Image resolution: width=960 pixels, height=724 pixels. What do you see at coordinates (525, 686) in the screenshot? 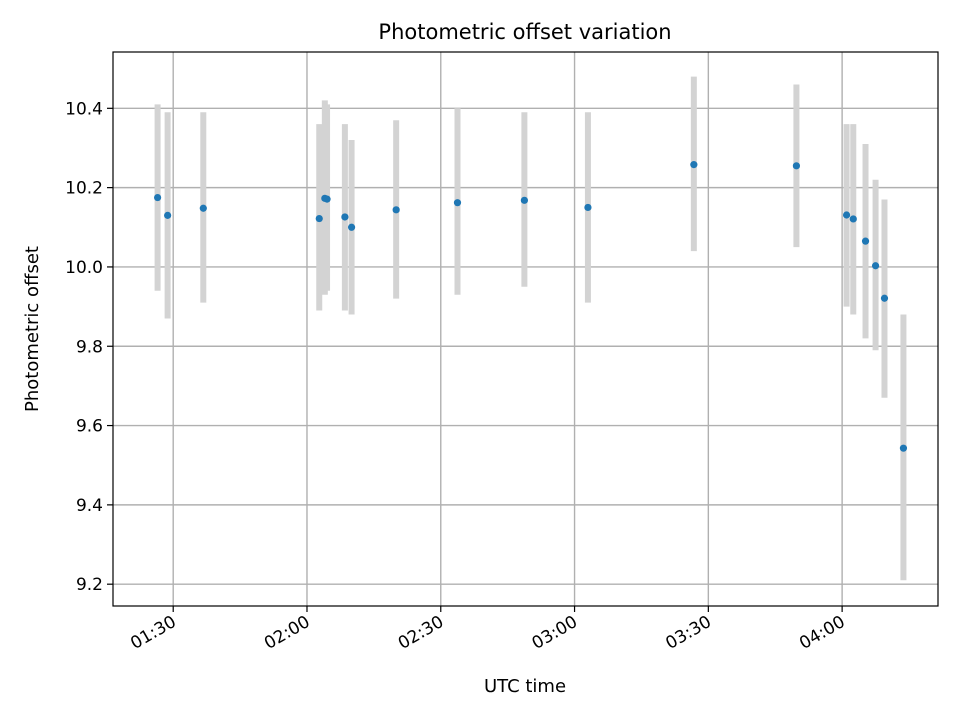
I see `x-axis-label: UTC time` at bounding box center [525, 686].